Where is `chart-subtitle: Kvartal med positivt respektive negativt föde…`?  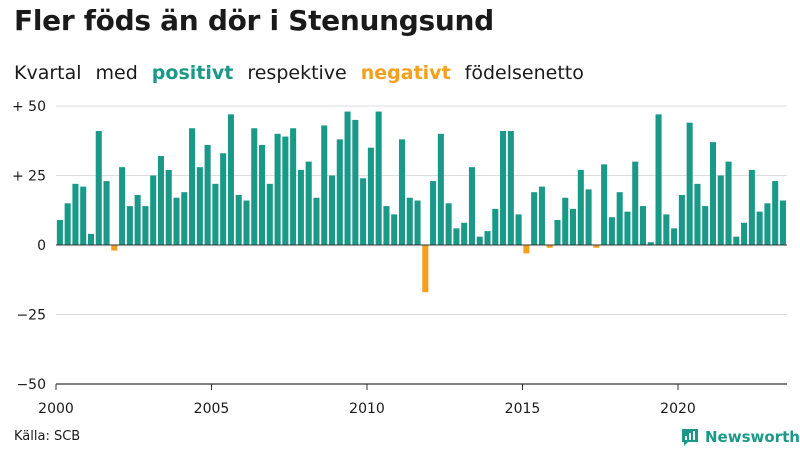
chart-subtitle: Kvartal med positivt respektive negativt föde… is located at coordinates (306, 73).